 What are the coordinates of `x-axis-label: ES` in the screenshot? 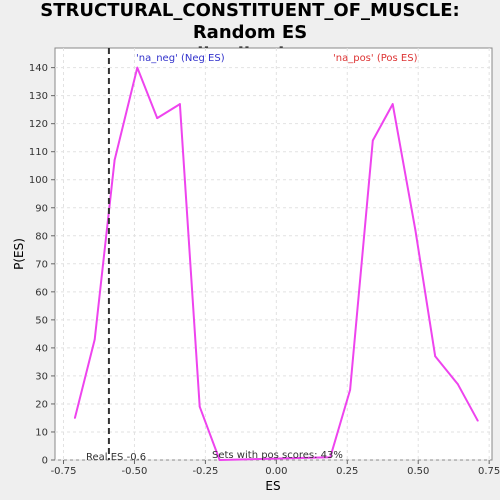 It's located at (272, 486).